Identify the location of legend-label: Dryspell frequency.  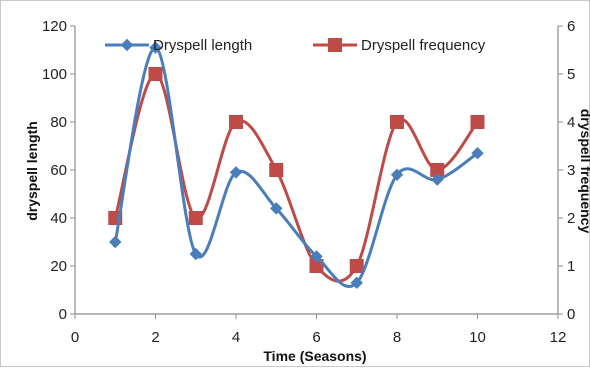
(423, 45).